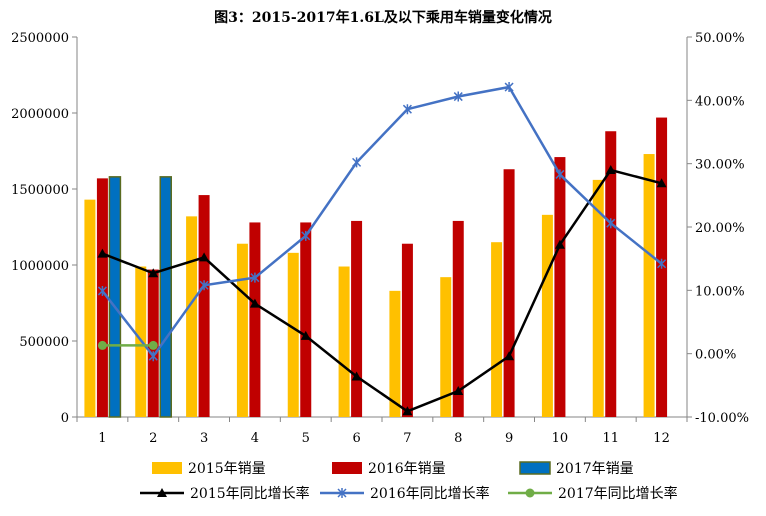 The width and height of the screenshot is (766, 516). Describe the element at coordinates (560, 438) in the screenshot. I see `x-tick-label: 10` at that location.